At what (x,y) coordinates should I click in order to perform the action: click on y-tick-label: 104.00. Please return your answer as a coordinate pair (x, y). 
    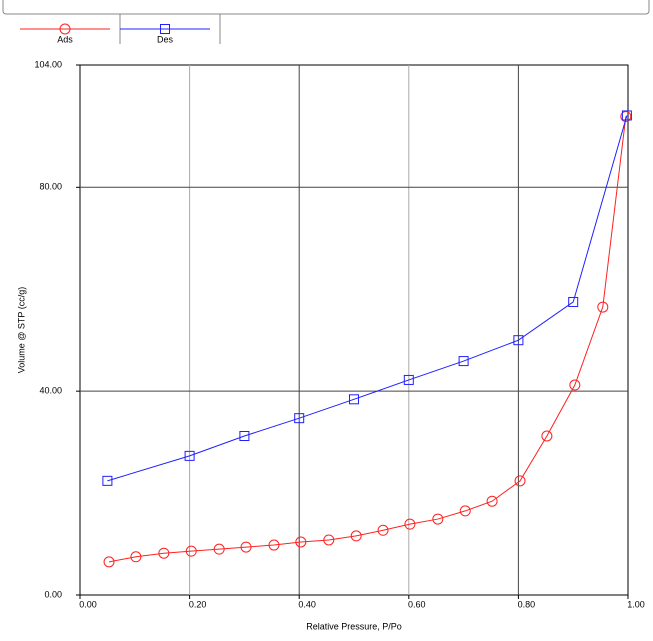
    Looking at the image, I should click on (48, 64).